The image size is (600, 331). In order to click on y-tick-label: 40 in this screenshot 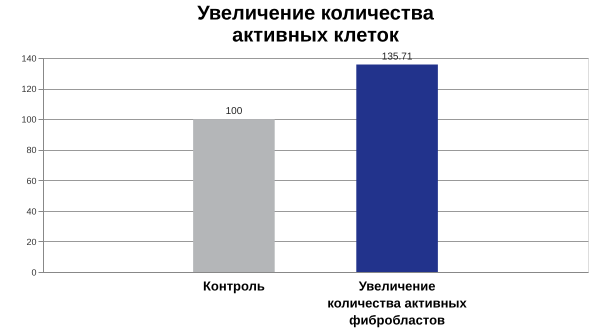, I will do `click(31, 211)`.